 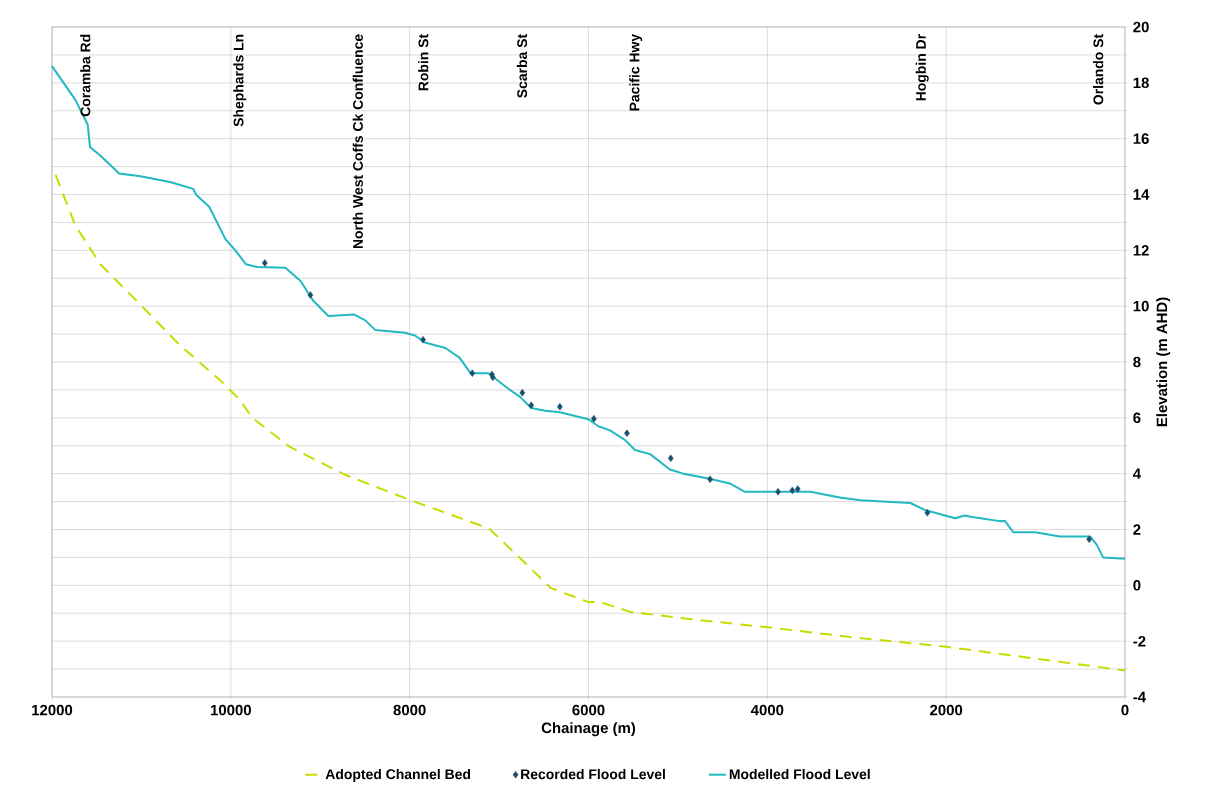 I want to click on y-tick-label: 18, so click(x=1141, y=83).